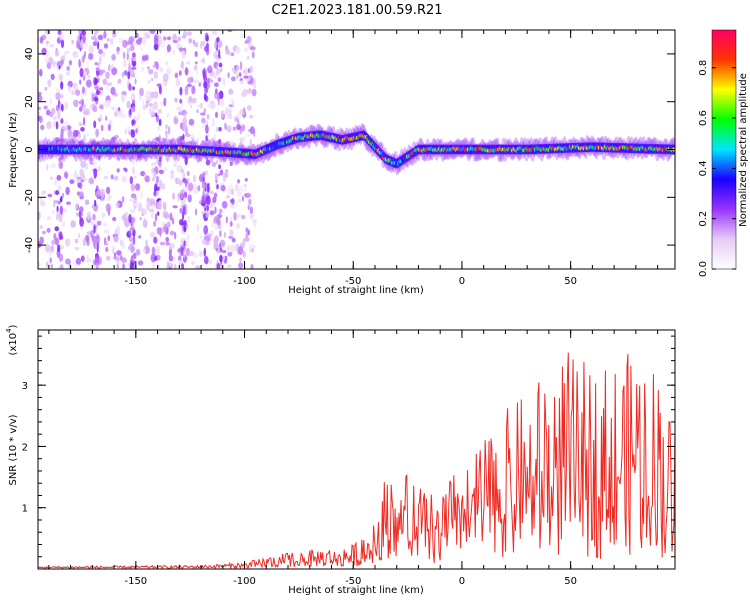 This screenshot has width=750, height=600. I want to click on y-tick-label: -20, so click(29, 197).